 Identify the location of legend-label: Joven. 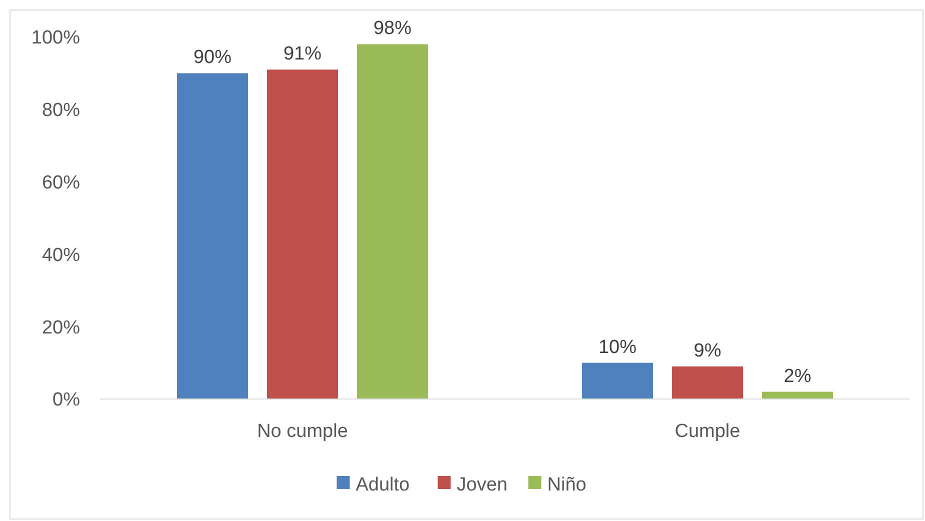
(482, 485).